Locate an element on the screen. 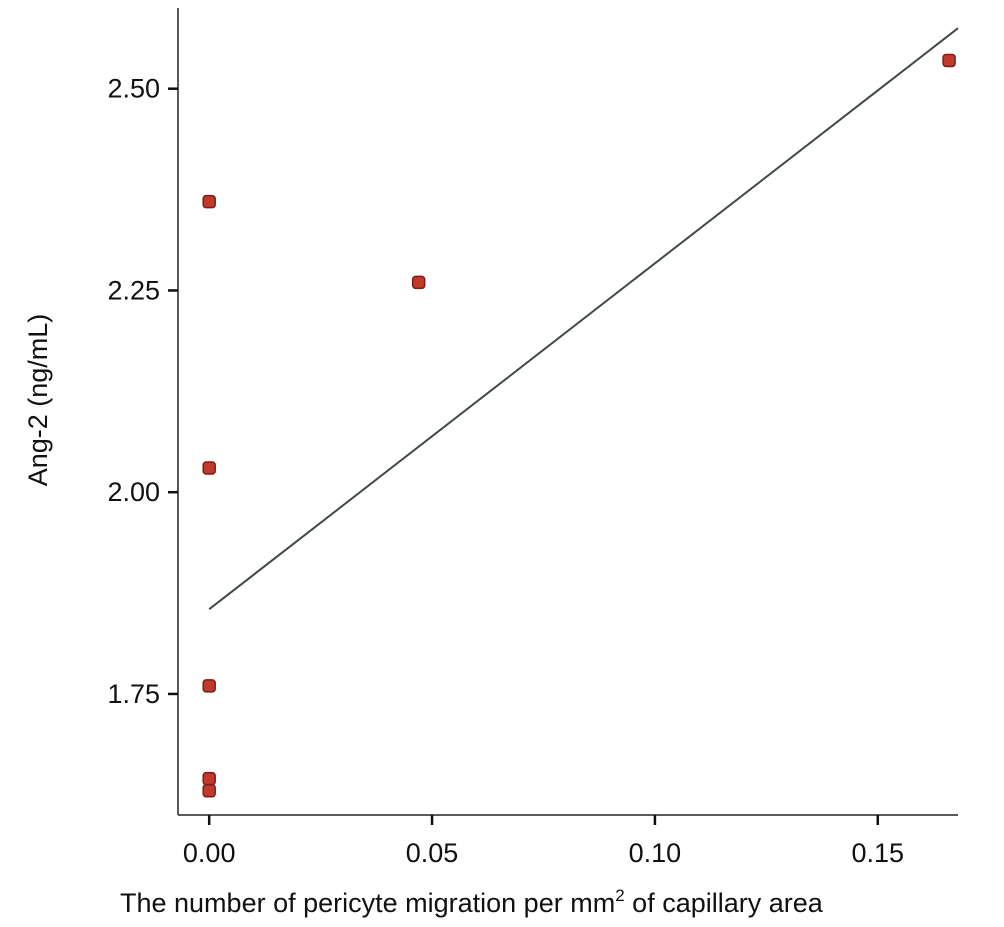  y-tick-label: 2.00 is located at coordinates (133, 492).